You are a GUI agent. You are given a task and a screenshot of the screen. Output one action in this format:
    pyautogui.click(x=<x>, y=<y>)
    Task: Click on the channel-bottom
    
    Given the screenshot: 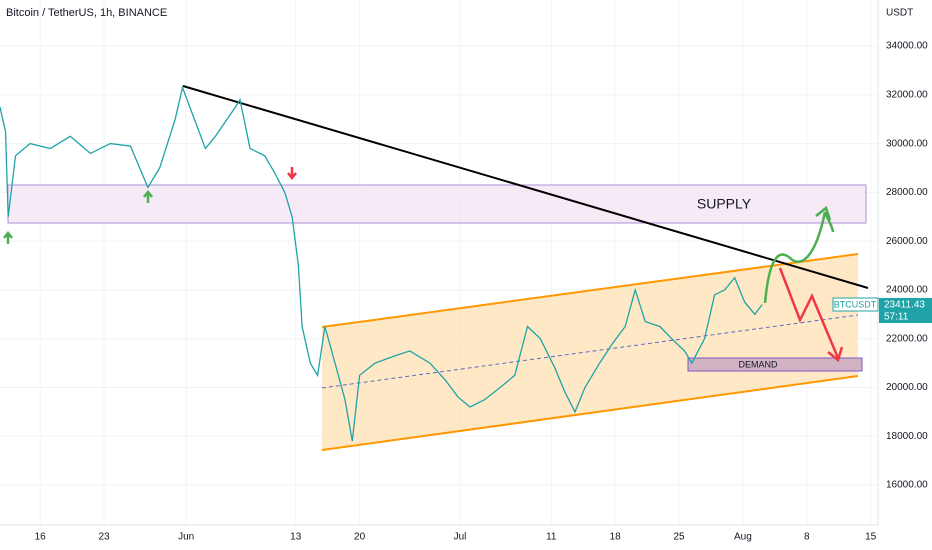 What is the action you would take?
    pyautogui.click(x=590, y=413)
    